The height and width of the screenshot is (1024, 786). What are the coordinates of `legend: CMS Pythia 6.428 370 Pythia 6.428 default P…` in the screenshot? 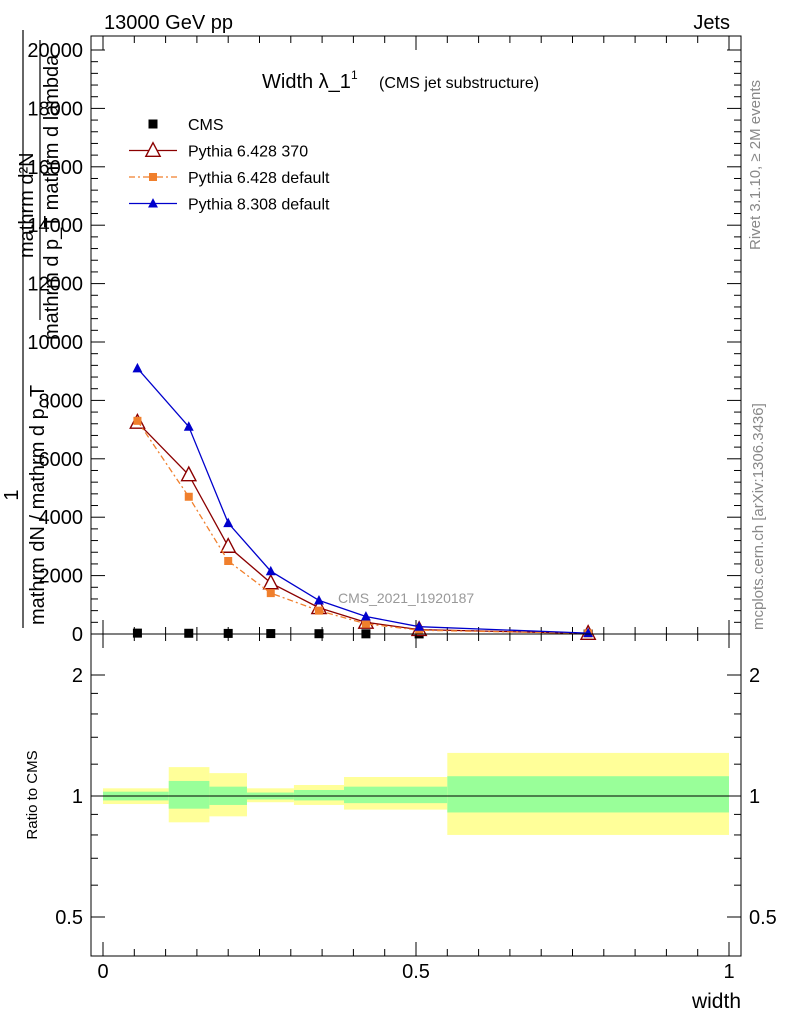 It's located at (229, 165).